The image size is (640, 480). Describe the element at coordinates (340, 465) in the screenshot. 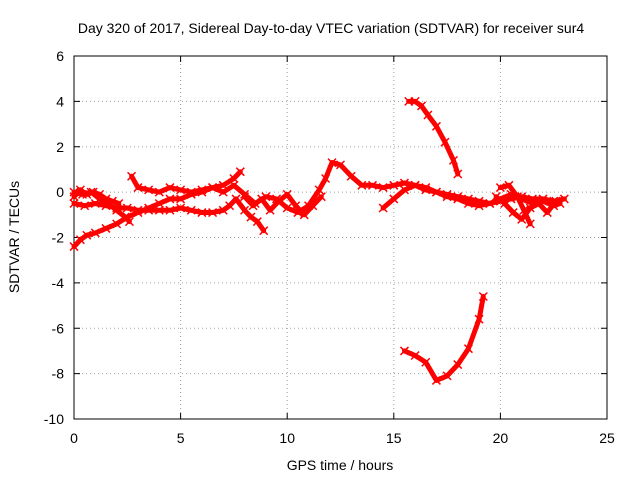

I see `x-axis-label: GPS time / hours` at that location.